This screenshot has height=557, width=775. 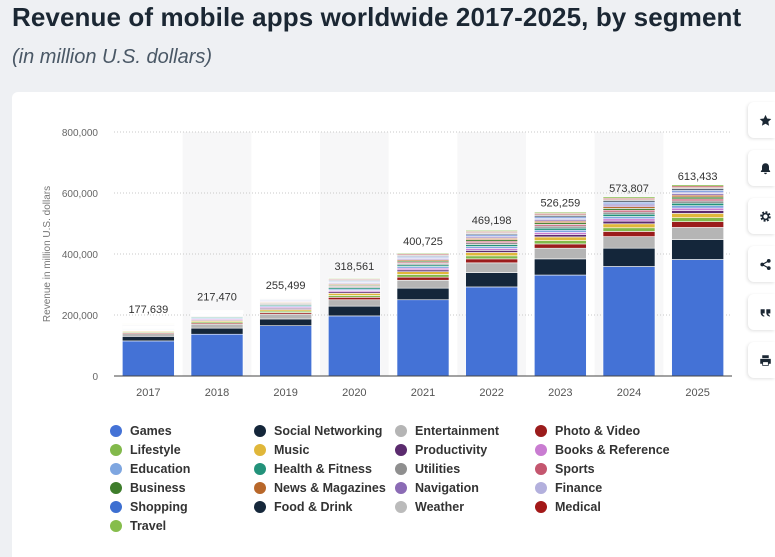 I want to click on legend-label: Weather, so click(x=440, y=507).